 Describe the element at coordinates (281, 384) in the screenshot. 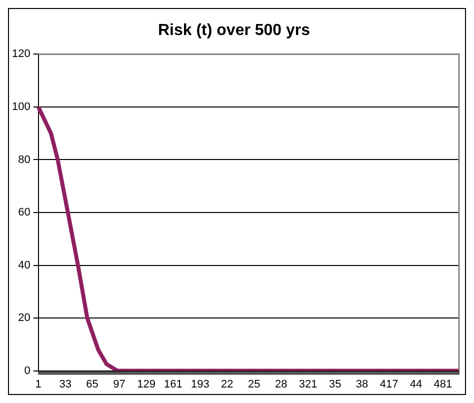

I see `x-tick-label: 28` at that location.